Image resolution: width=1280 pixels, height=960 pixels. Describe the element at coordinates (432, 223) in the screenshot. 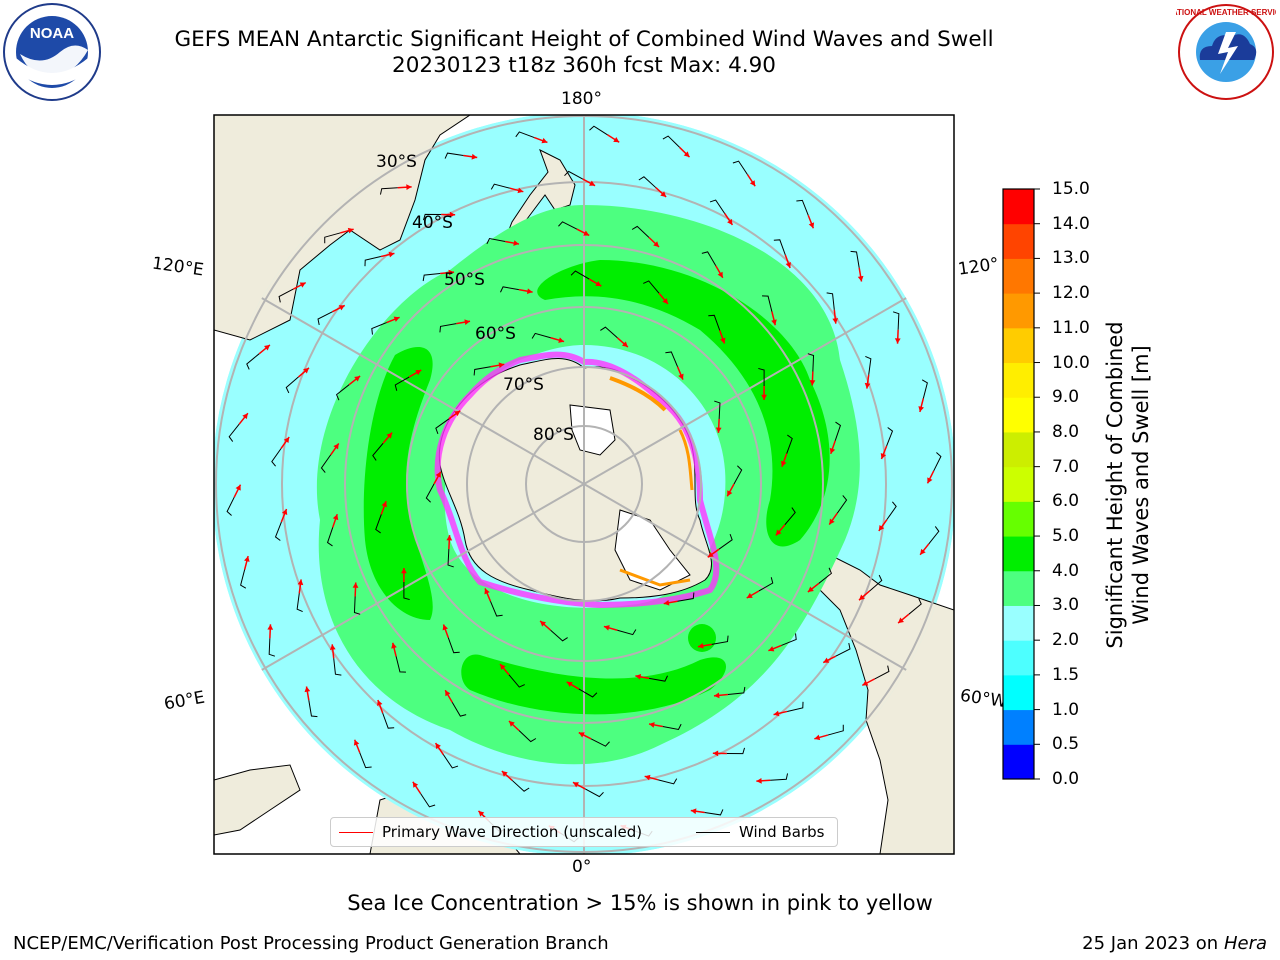

I see `lat-label-40s: 40°S` at that location.